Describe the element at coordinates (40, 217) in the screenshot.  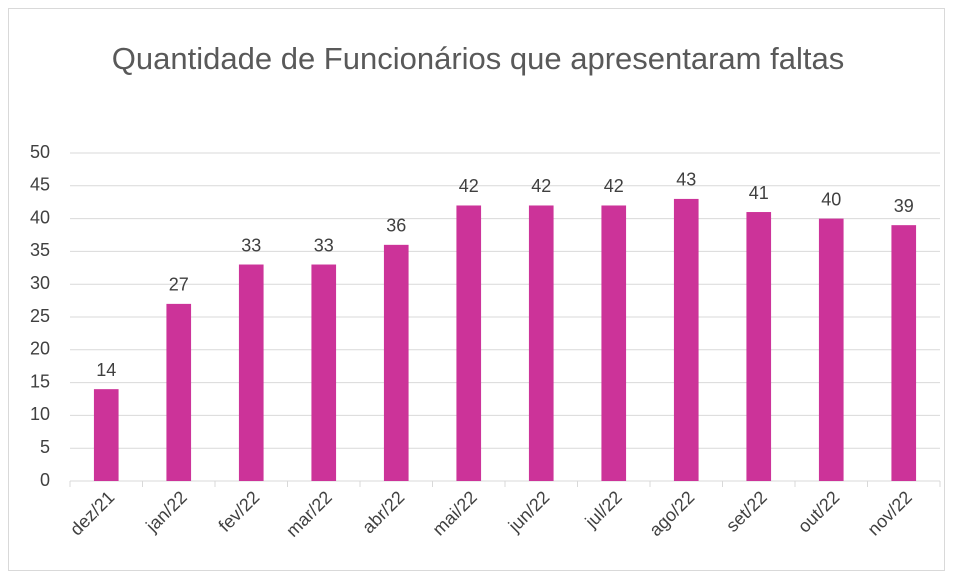
I see `y-tick-label: 40` at that location.